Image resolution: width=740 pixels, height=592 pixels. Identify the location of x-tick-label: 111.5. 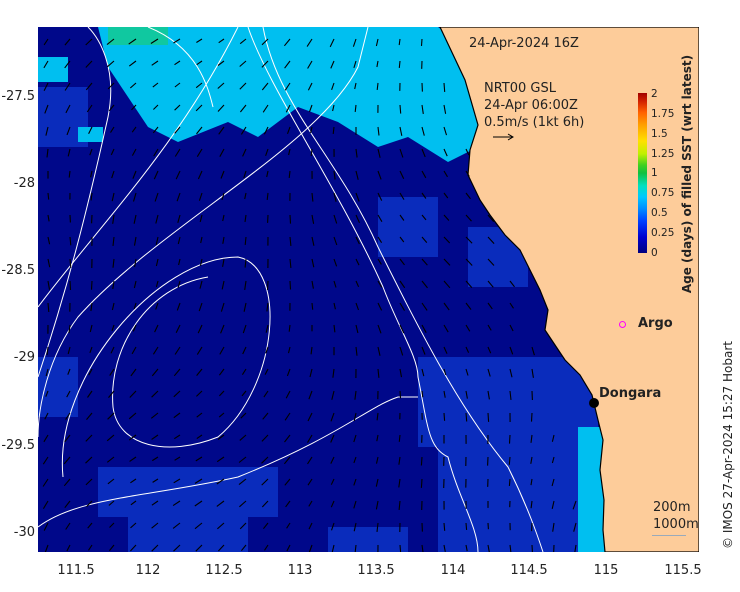
(76, 570).